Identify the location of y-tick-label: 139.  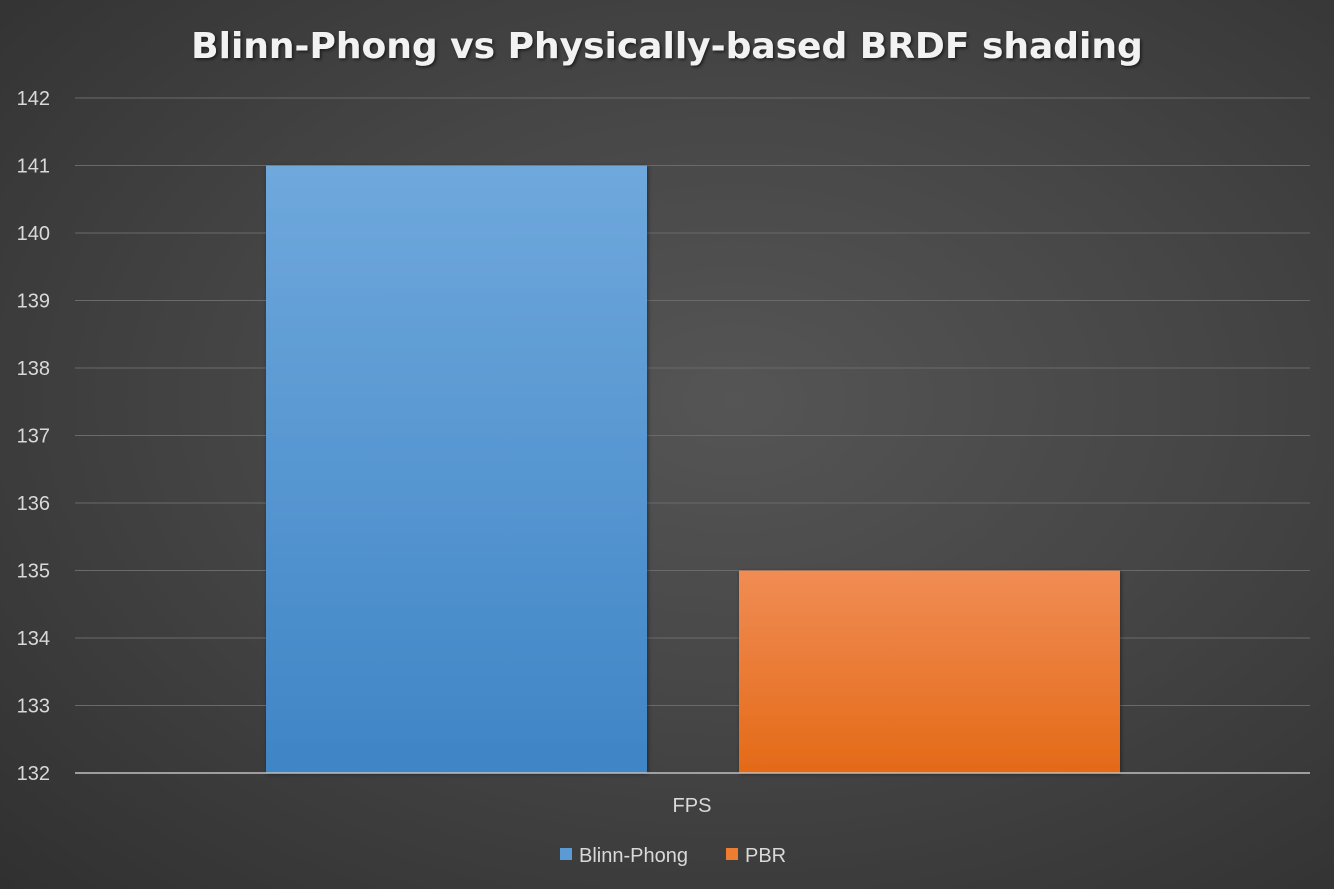
(33, 302).